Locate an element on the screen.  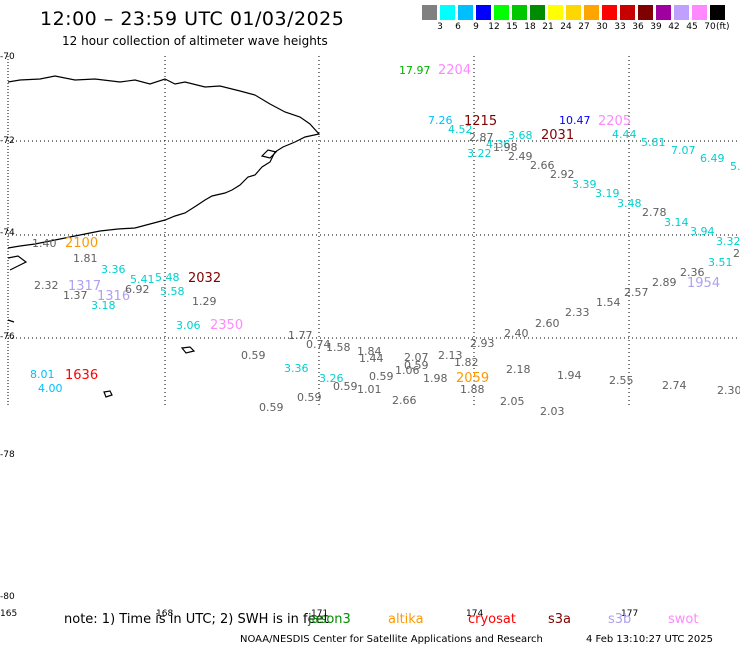
wave-height-value: 3.32 is located at coordinates (728, 241).